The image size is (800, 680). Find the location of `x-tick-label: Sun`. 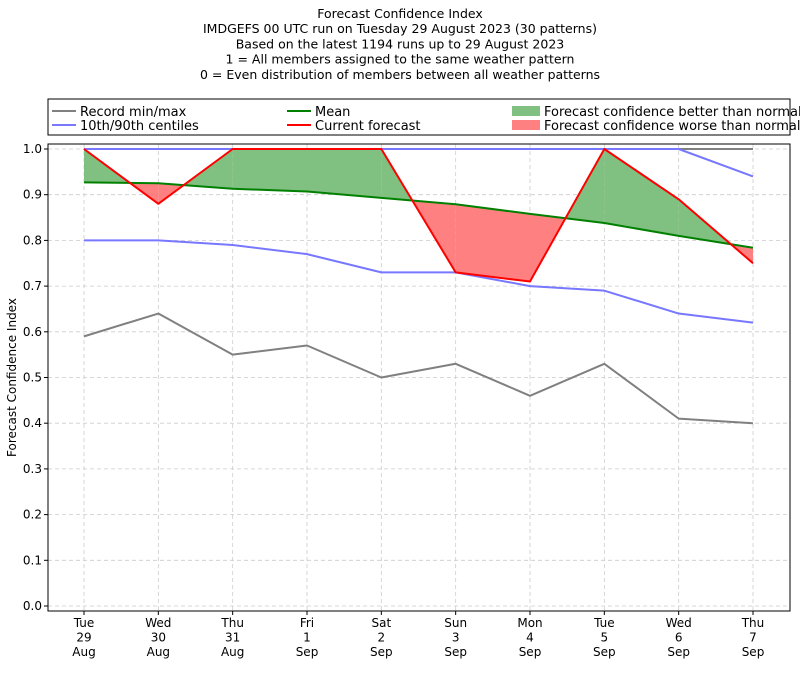

x-tick-label: Sun is located at coordinates (455, 623).